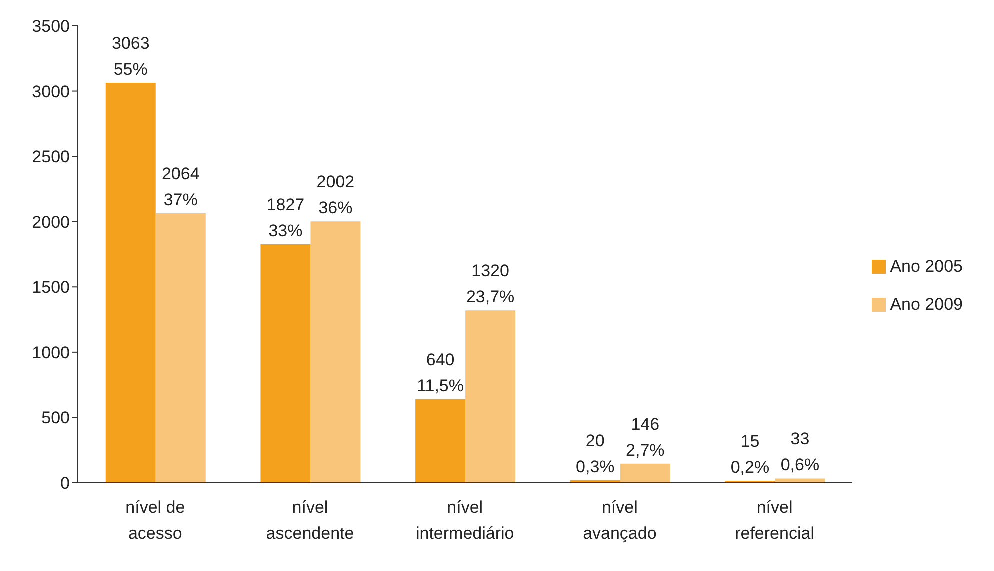  Describe the element at coordinates (131, 57) in the screenshot. I see `data-label: 3063 55%` at that location.